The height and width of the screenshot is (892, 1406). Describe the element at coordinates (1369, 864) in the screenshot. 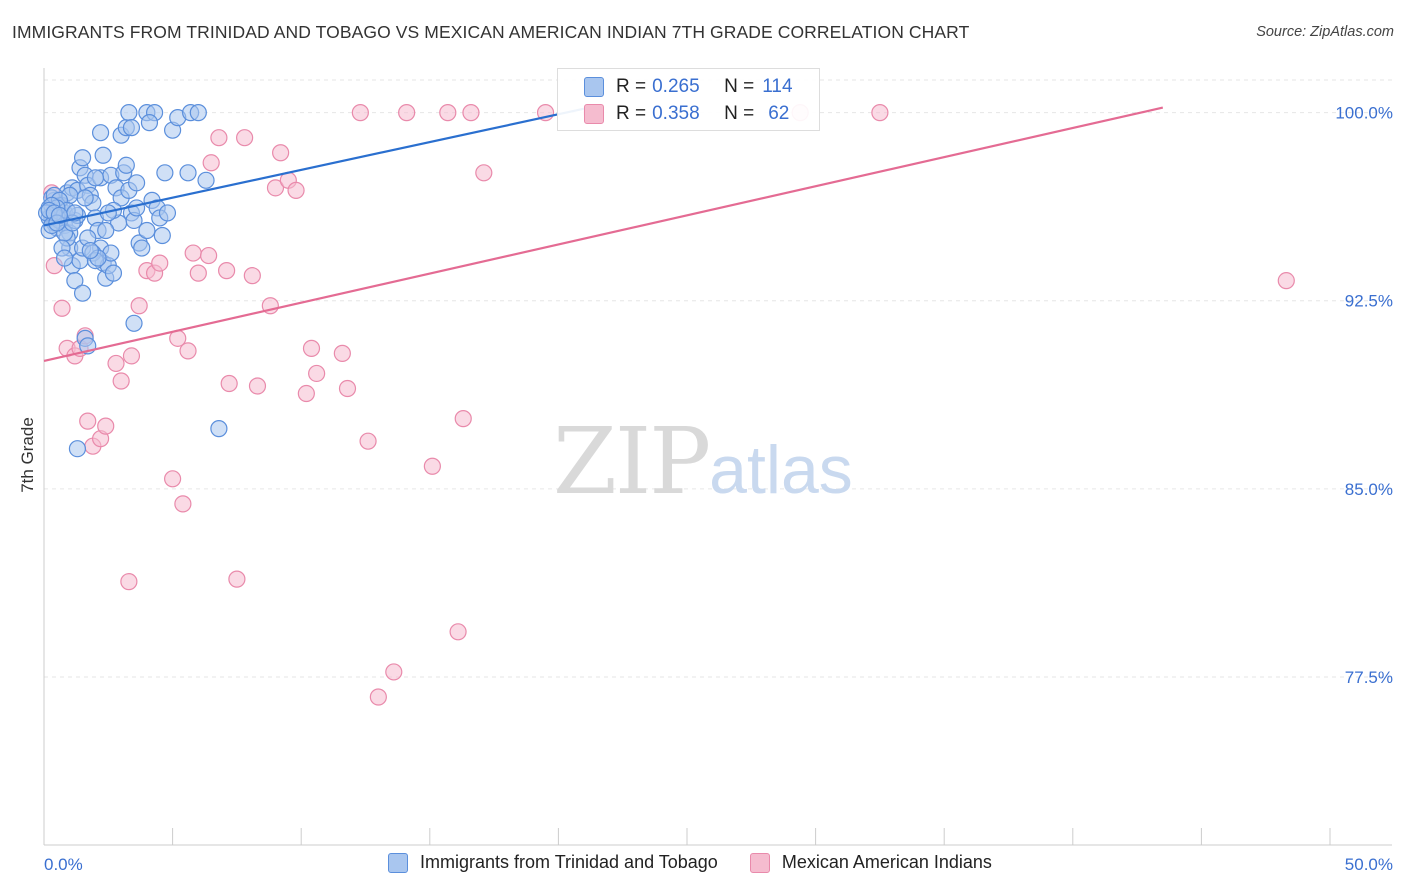

I see `x-tick-label: 50.0%` at that location.